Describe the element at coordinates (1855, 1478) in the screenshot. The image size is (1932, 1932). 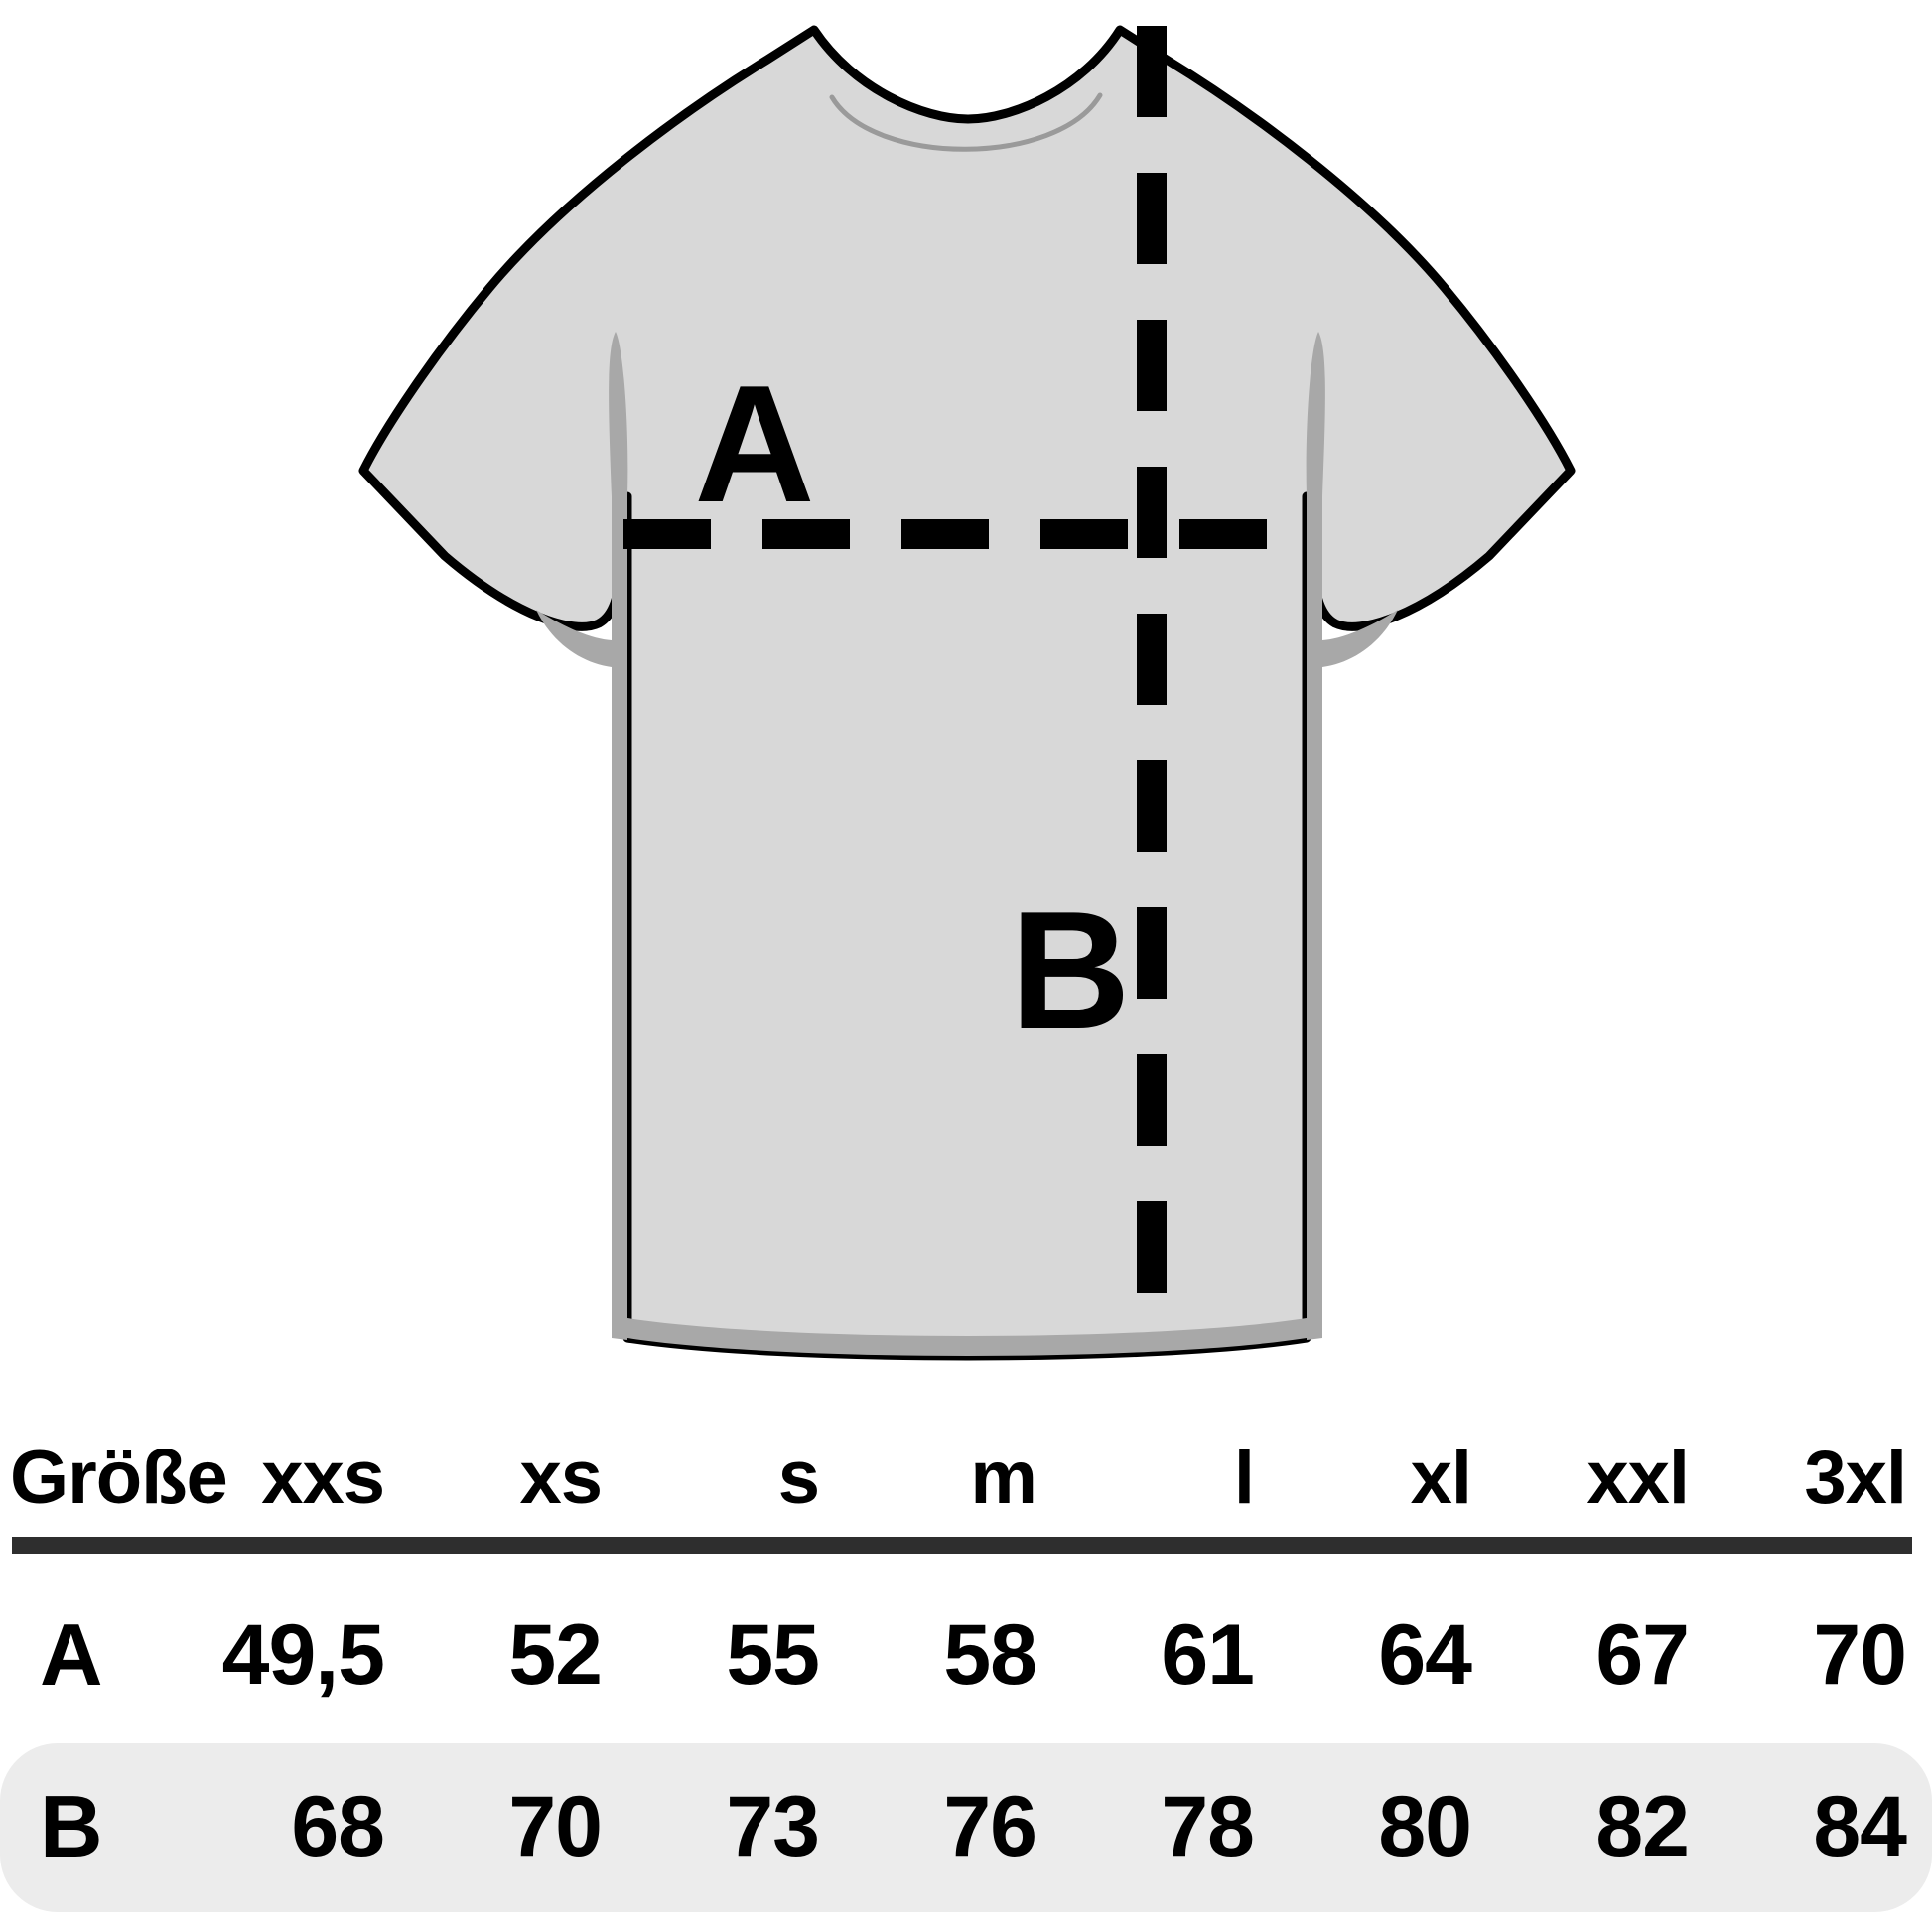
I see `header-size-3xl: 3xl` at that location.